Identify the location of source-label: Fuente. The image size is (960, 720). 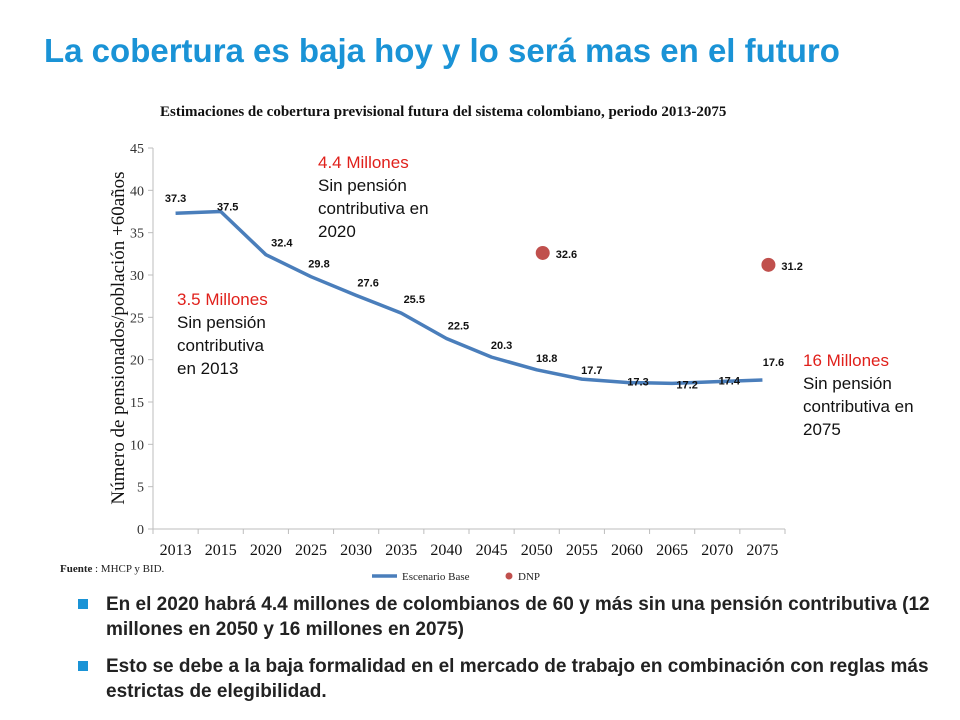
(76, 569).